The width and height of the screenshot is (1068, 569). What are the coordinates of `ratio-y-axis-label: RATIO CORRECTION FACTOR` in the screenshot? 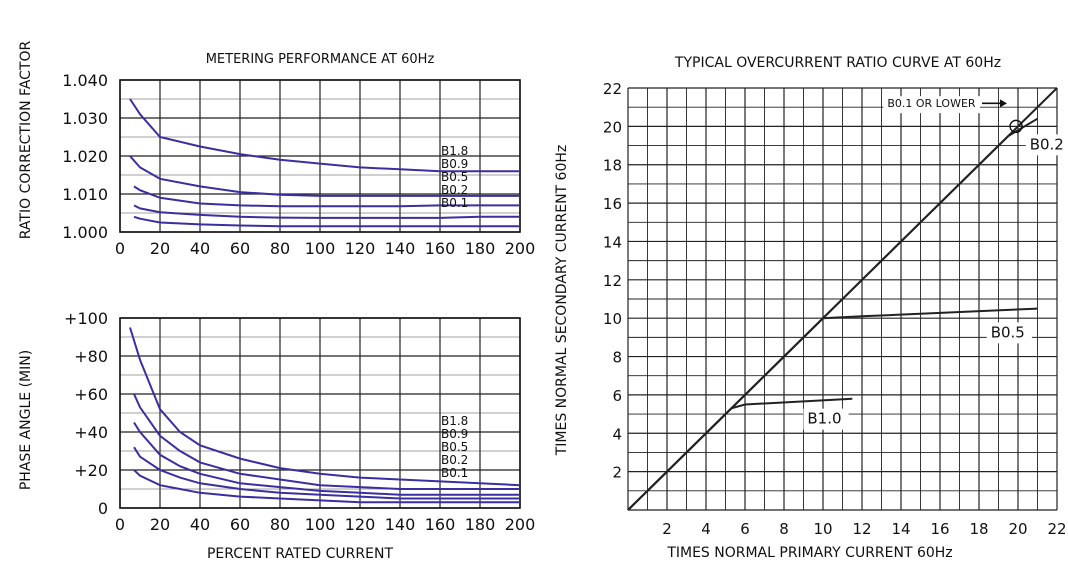 It's located at (26, 139).